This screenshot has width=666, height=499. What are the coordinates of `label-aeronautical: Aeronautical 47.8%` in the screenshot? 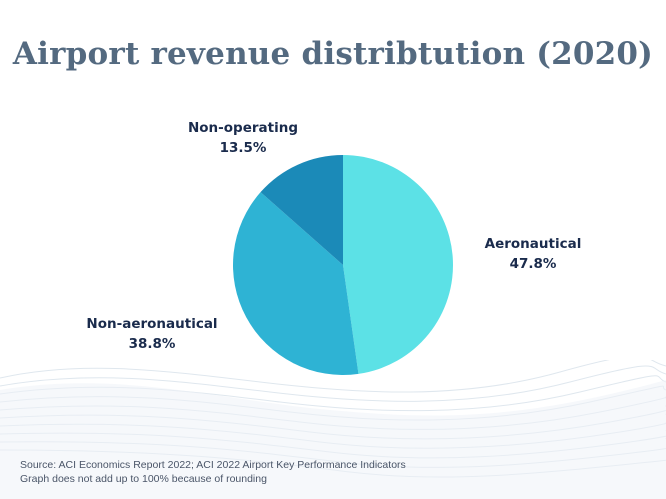 It's located at (533, 254).